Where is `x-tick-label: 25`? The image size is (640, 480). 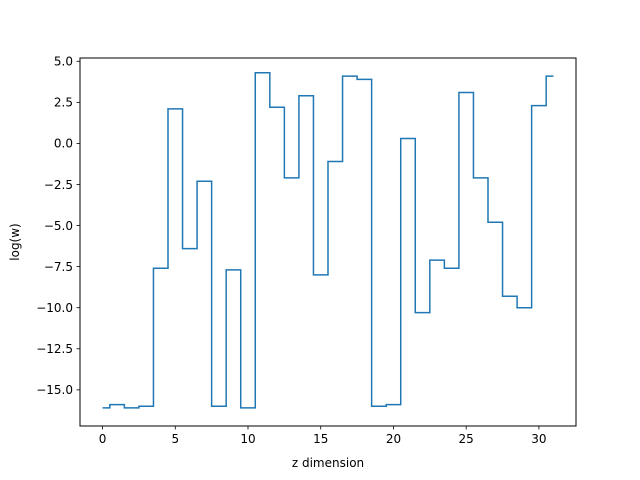 x-tick-label: 25 is located at coordinates (466, 439).